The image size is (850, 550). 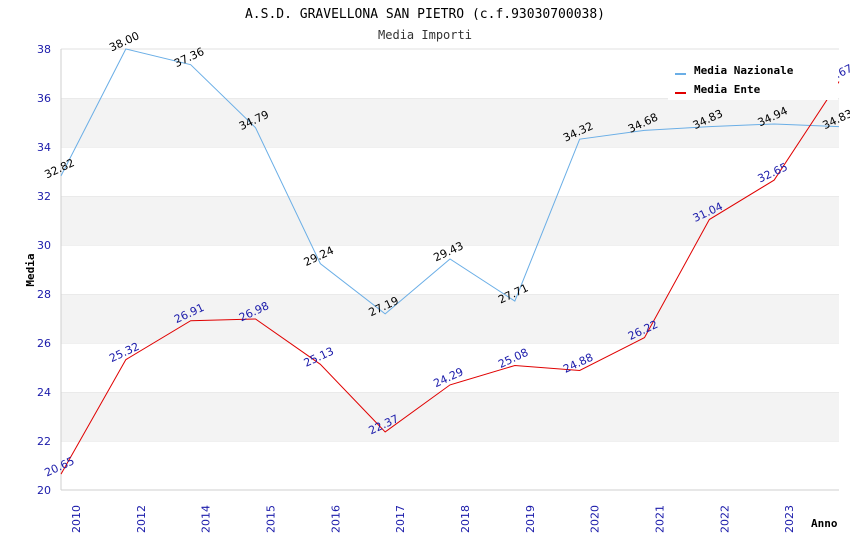 What do you see at coordinates (44, 392) in the screenshot?
I see `y-tick-label: 24` at bounding box center [44, 392].